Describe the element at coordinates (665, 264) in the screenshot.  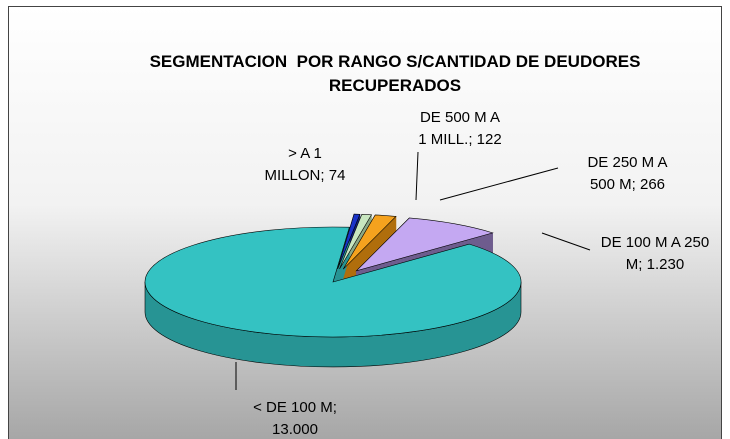
I see `label-value: 1.230` at that location.